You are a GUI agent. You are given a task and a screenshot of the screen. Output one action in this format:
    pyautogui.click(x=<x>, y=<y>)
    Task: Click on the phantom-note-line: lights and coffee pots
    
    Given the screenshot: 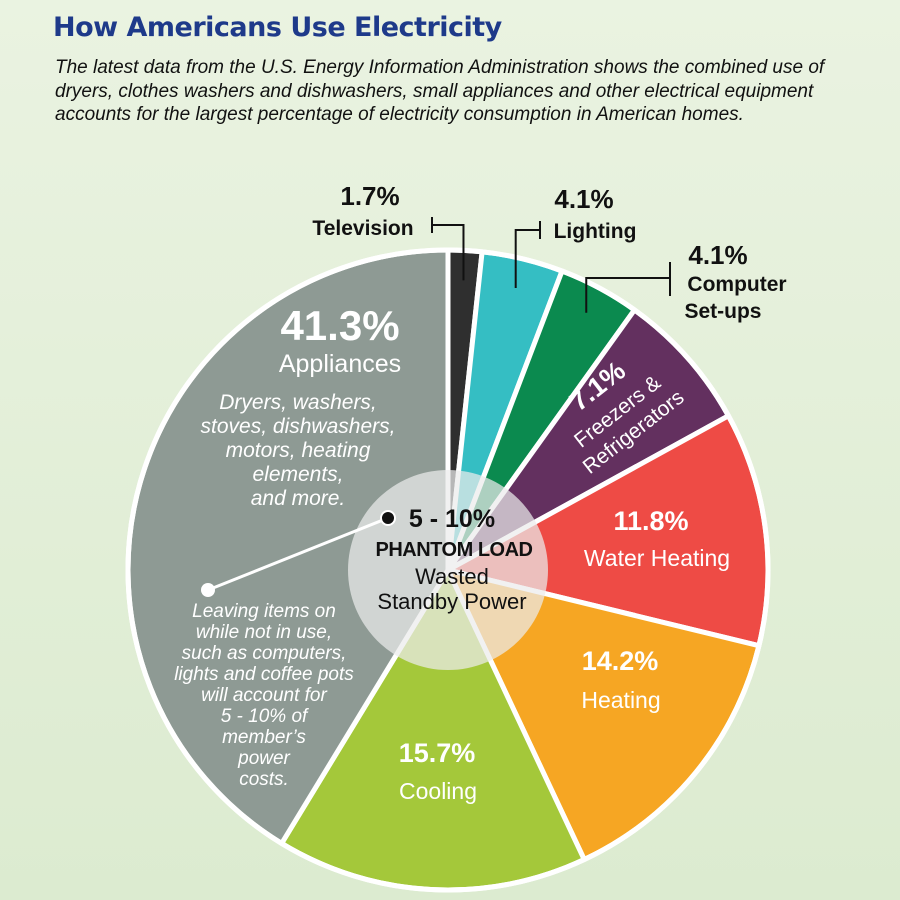 What is the action you would take?
    pyautogui.click(x=264, y=674)
    